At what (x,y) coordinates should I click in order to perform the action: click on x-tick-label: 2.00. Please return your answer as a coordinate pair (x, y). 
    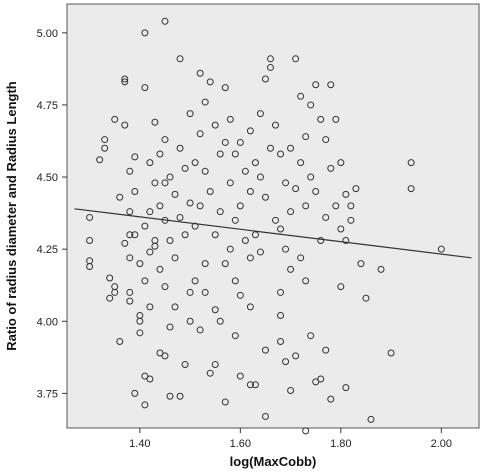
    Looking at the image, I should click on (441, 444).